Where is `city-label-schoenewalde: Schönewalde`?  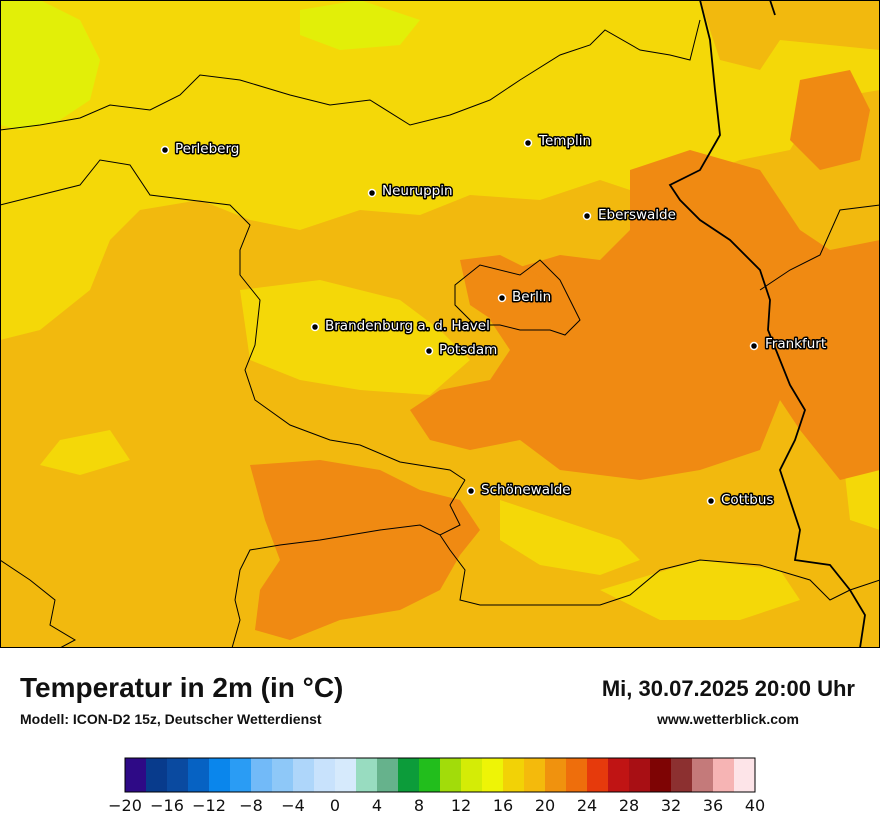
city-label-schoenewalde: Schönewalde is located at coordinates (526, 490).